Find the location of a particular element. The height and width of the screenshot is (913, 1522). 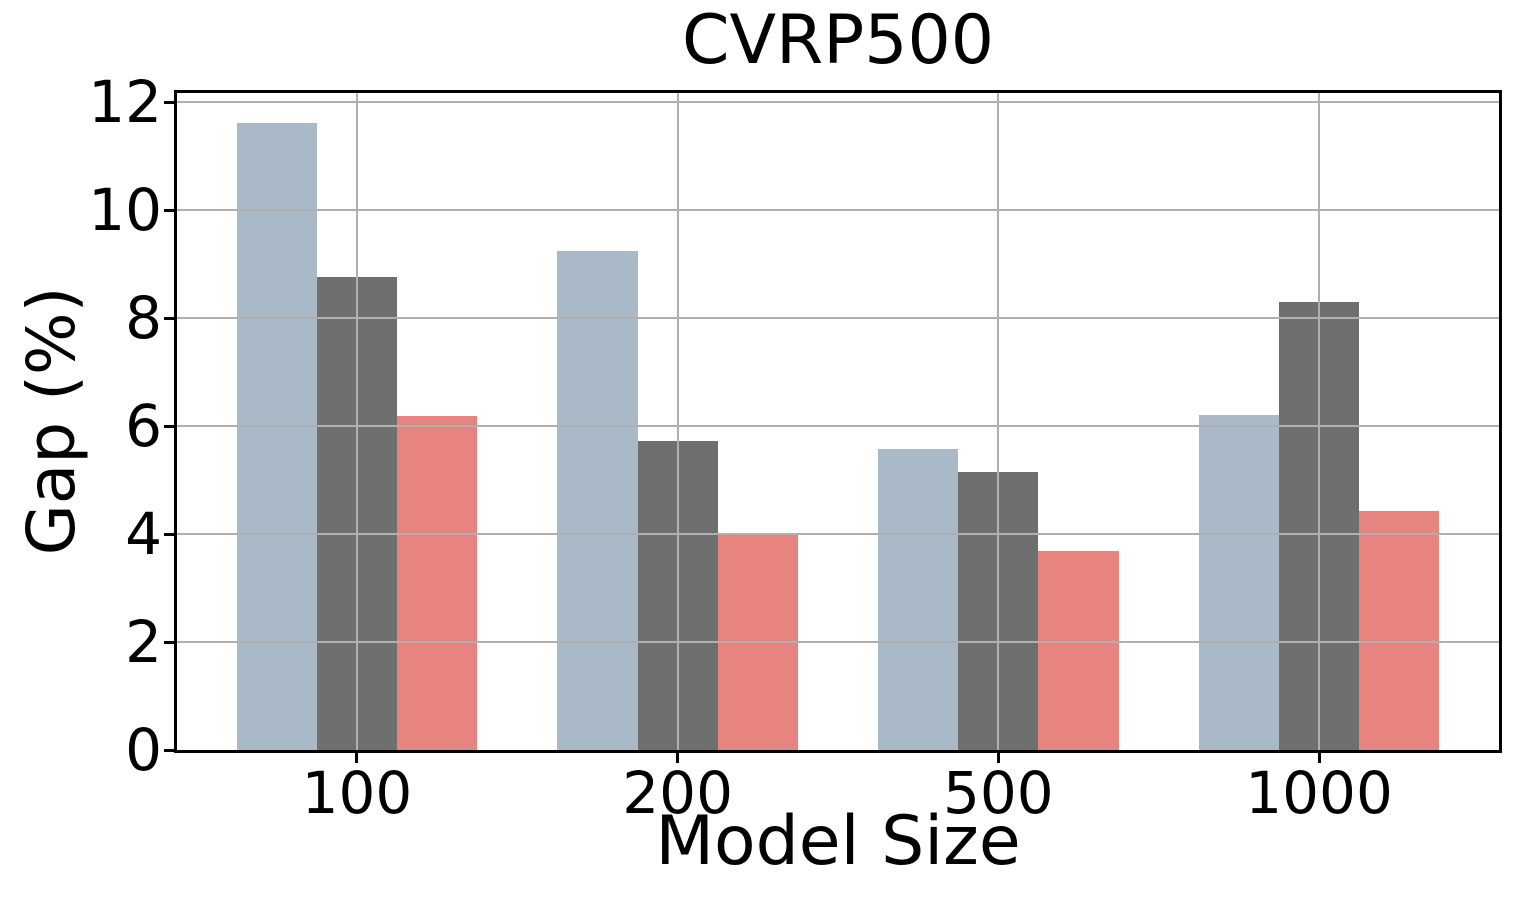

y-tick-label-12: 12 is located at coordinates (125, 102).